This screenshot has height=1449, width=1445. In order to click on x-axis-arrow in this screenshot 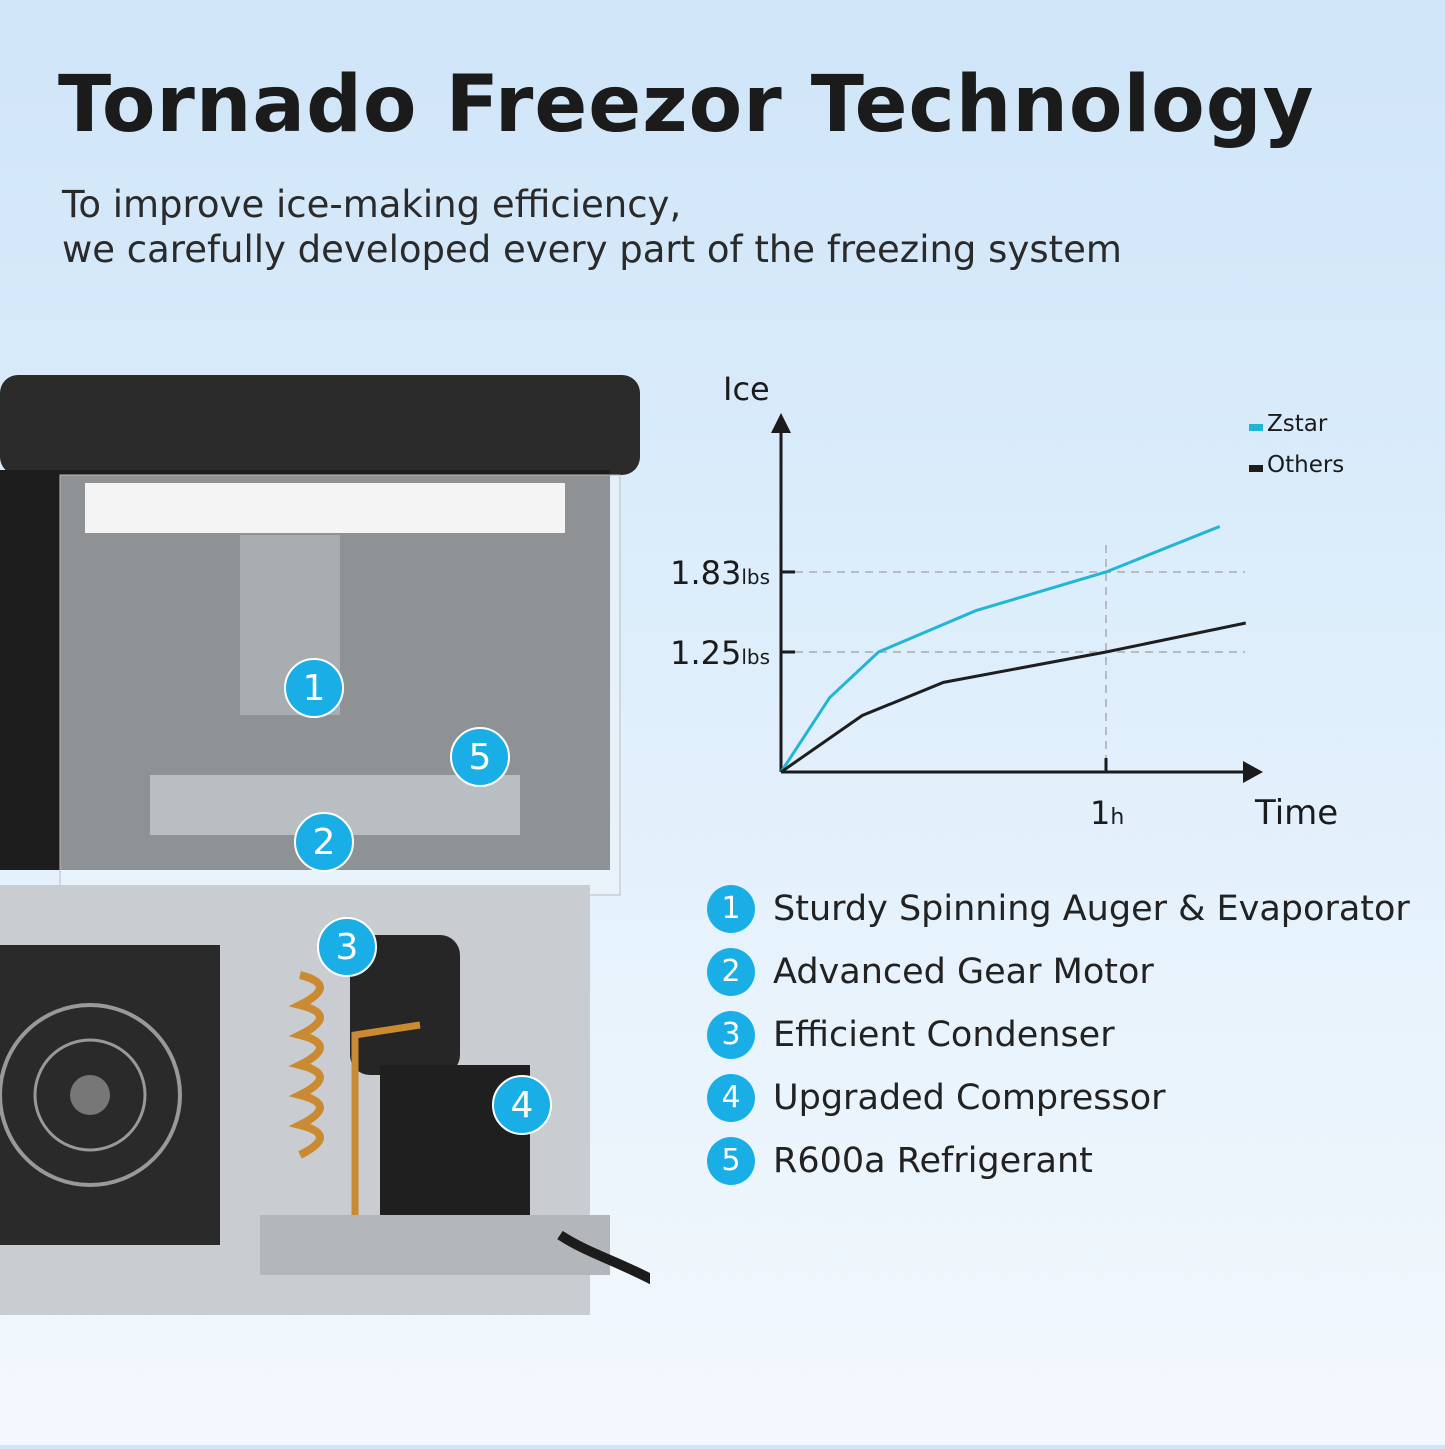, I will do `click(1253, 772)`.